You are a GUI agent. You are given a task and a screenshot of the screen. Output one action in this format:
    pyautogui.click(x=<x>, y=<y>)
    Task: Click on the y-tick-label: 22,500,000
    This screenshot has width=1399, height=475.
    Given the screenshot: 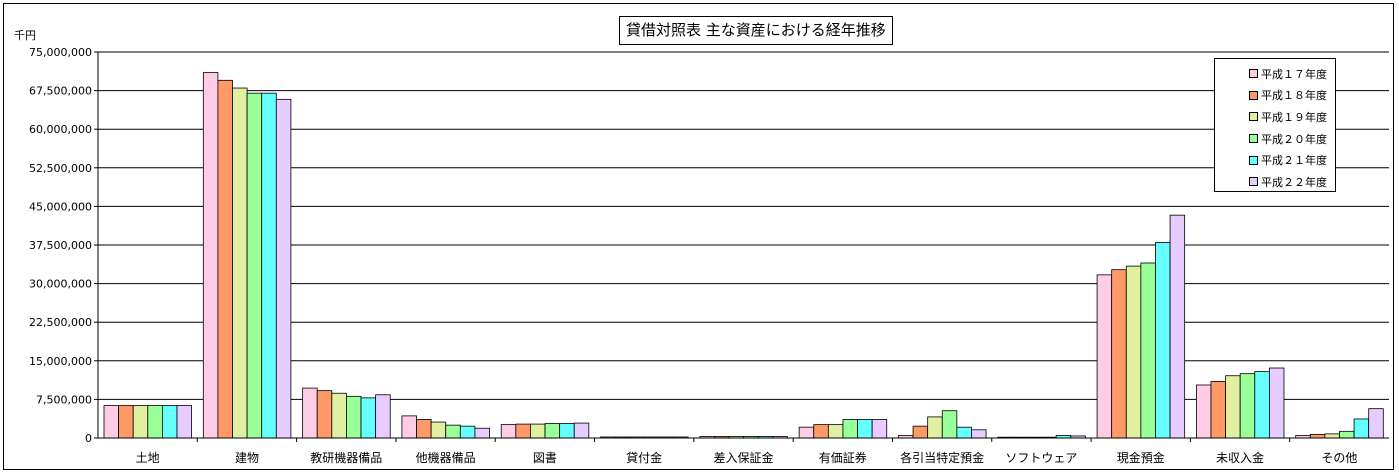 What is the action you would take?
    pyautogui.click(x=60, y=322)
    